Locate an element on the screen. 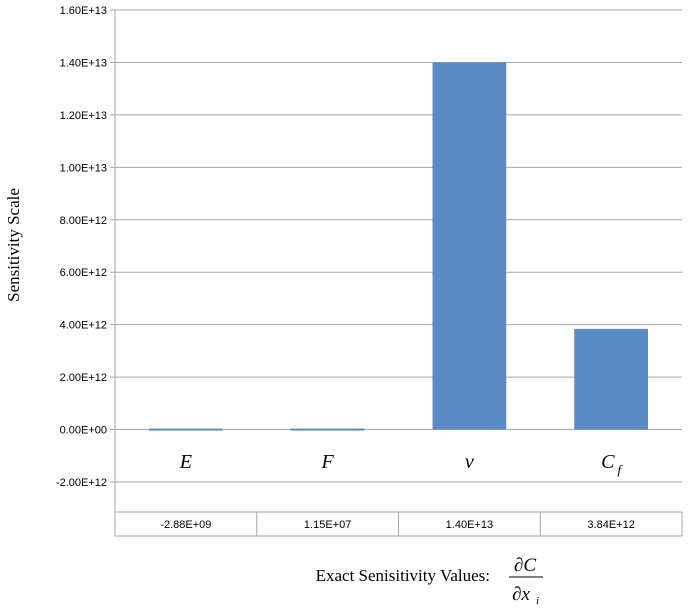  table-cell-value: 1.40E+13 is located at coordinates (469, 525).